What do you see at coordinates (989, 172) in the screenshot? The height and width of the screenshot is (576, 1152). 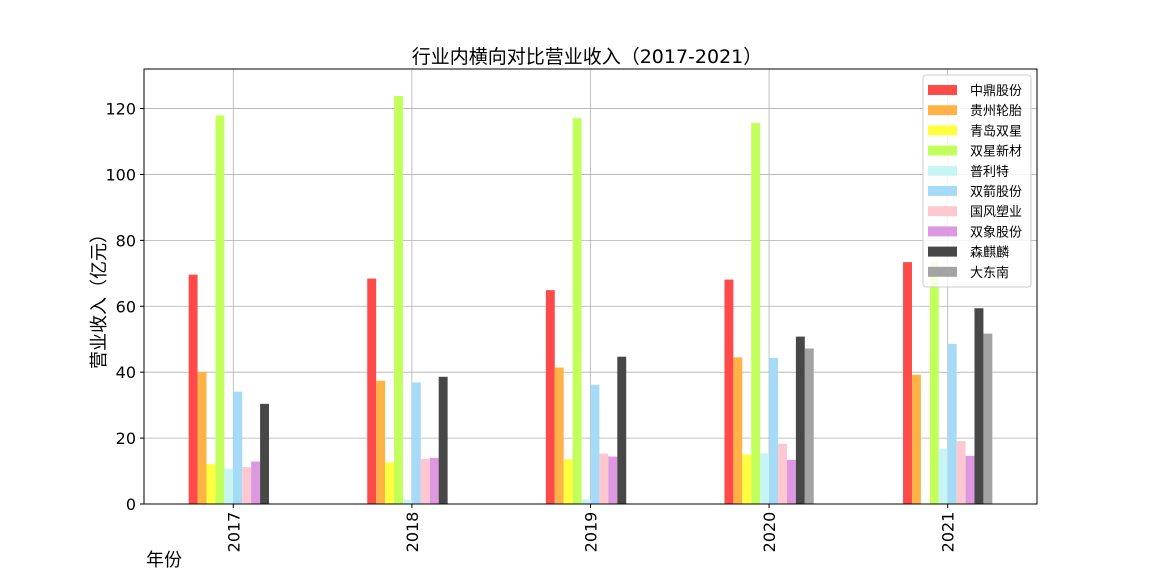 I see `legend-label: 普利特` at bounding box center [989, 172].